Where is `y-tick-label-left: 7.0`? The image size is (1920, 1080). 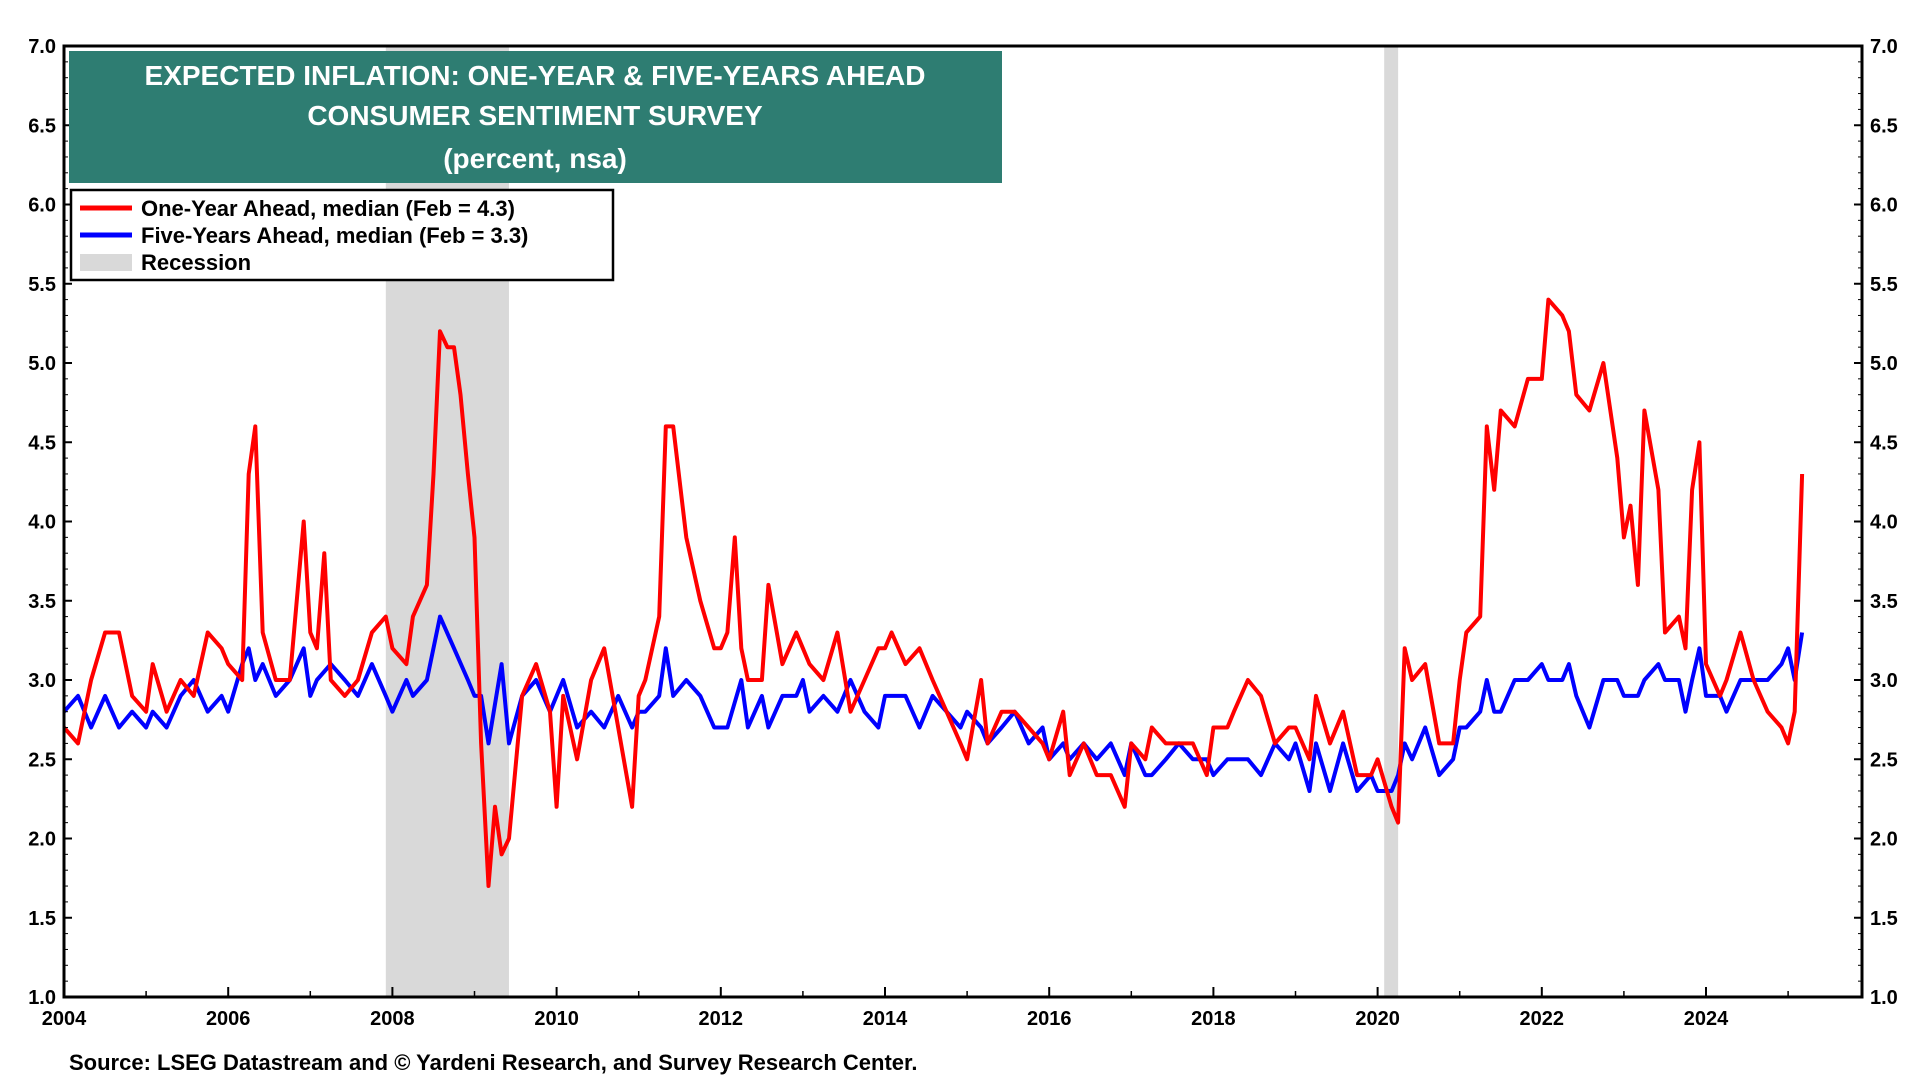
y-tick-label-left: 7.0 is located at coordinates (42, 47).